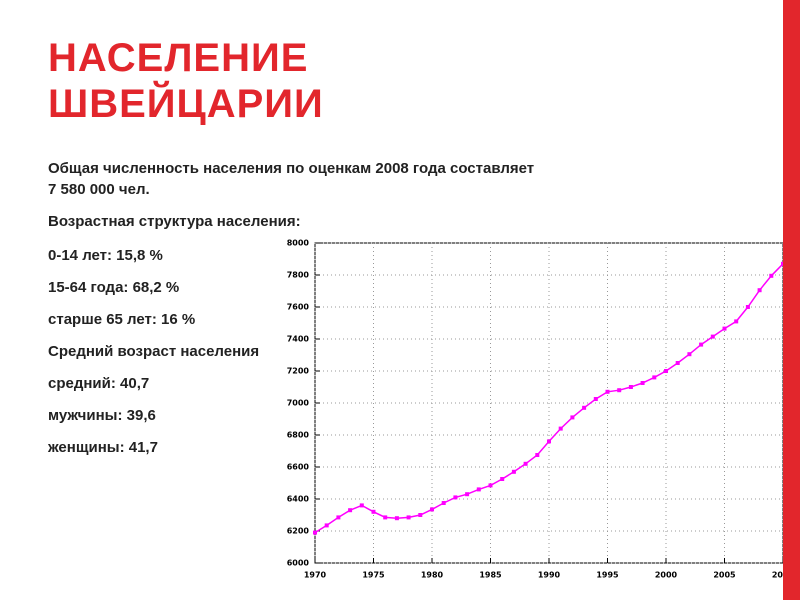  I want to click on title: НАСЕЛЕНИЕ, so click(178, 58).